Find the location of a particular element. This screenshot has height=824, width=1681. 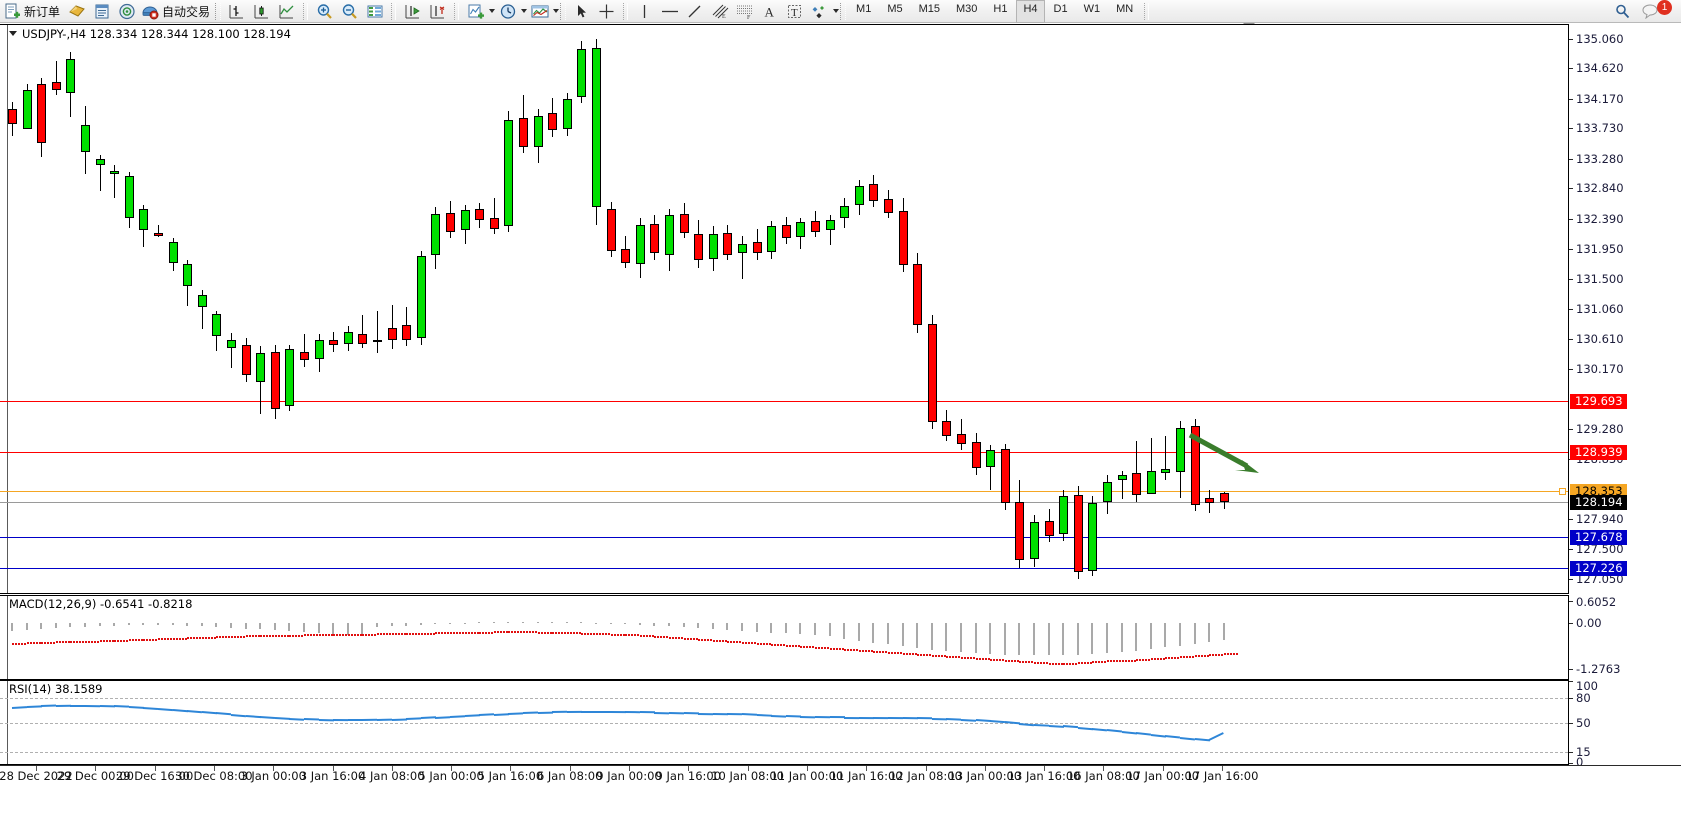

resistance-line-upper is located at coordinates (784, 401).